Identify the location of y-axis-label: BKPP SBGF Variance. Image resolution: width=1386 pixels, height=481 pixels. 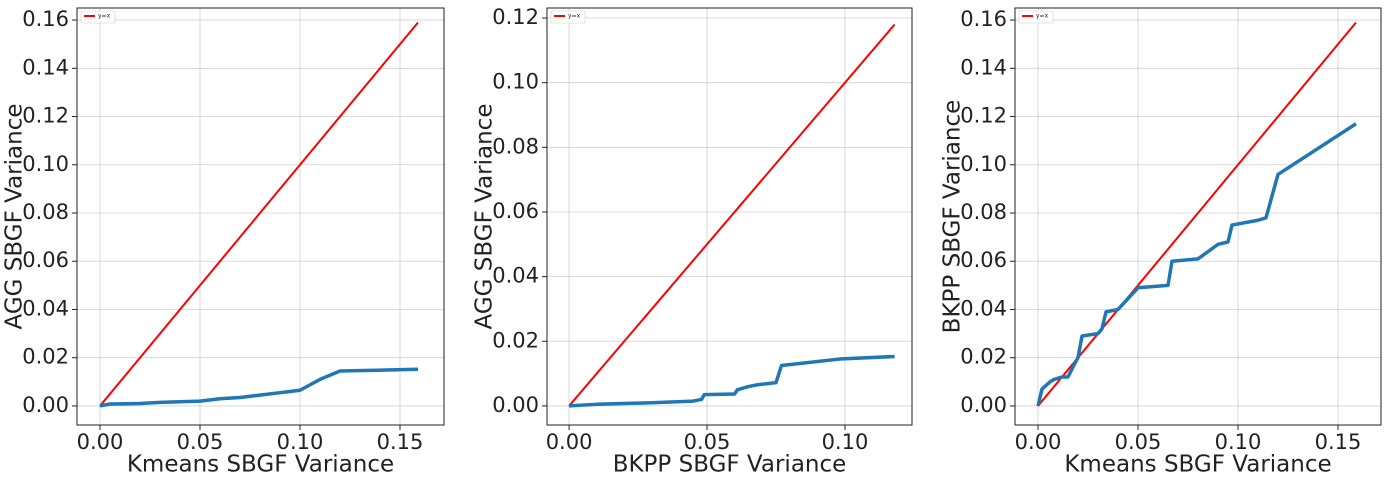
(953, 217).